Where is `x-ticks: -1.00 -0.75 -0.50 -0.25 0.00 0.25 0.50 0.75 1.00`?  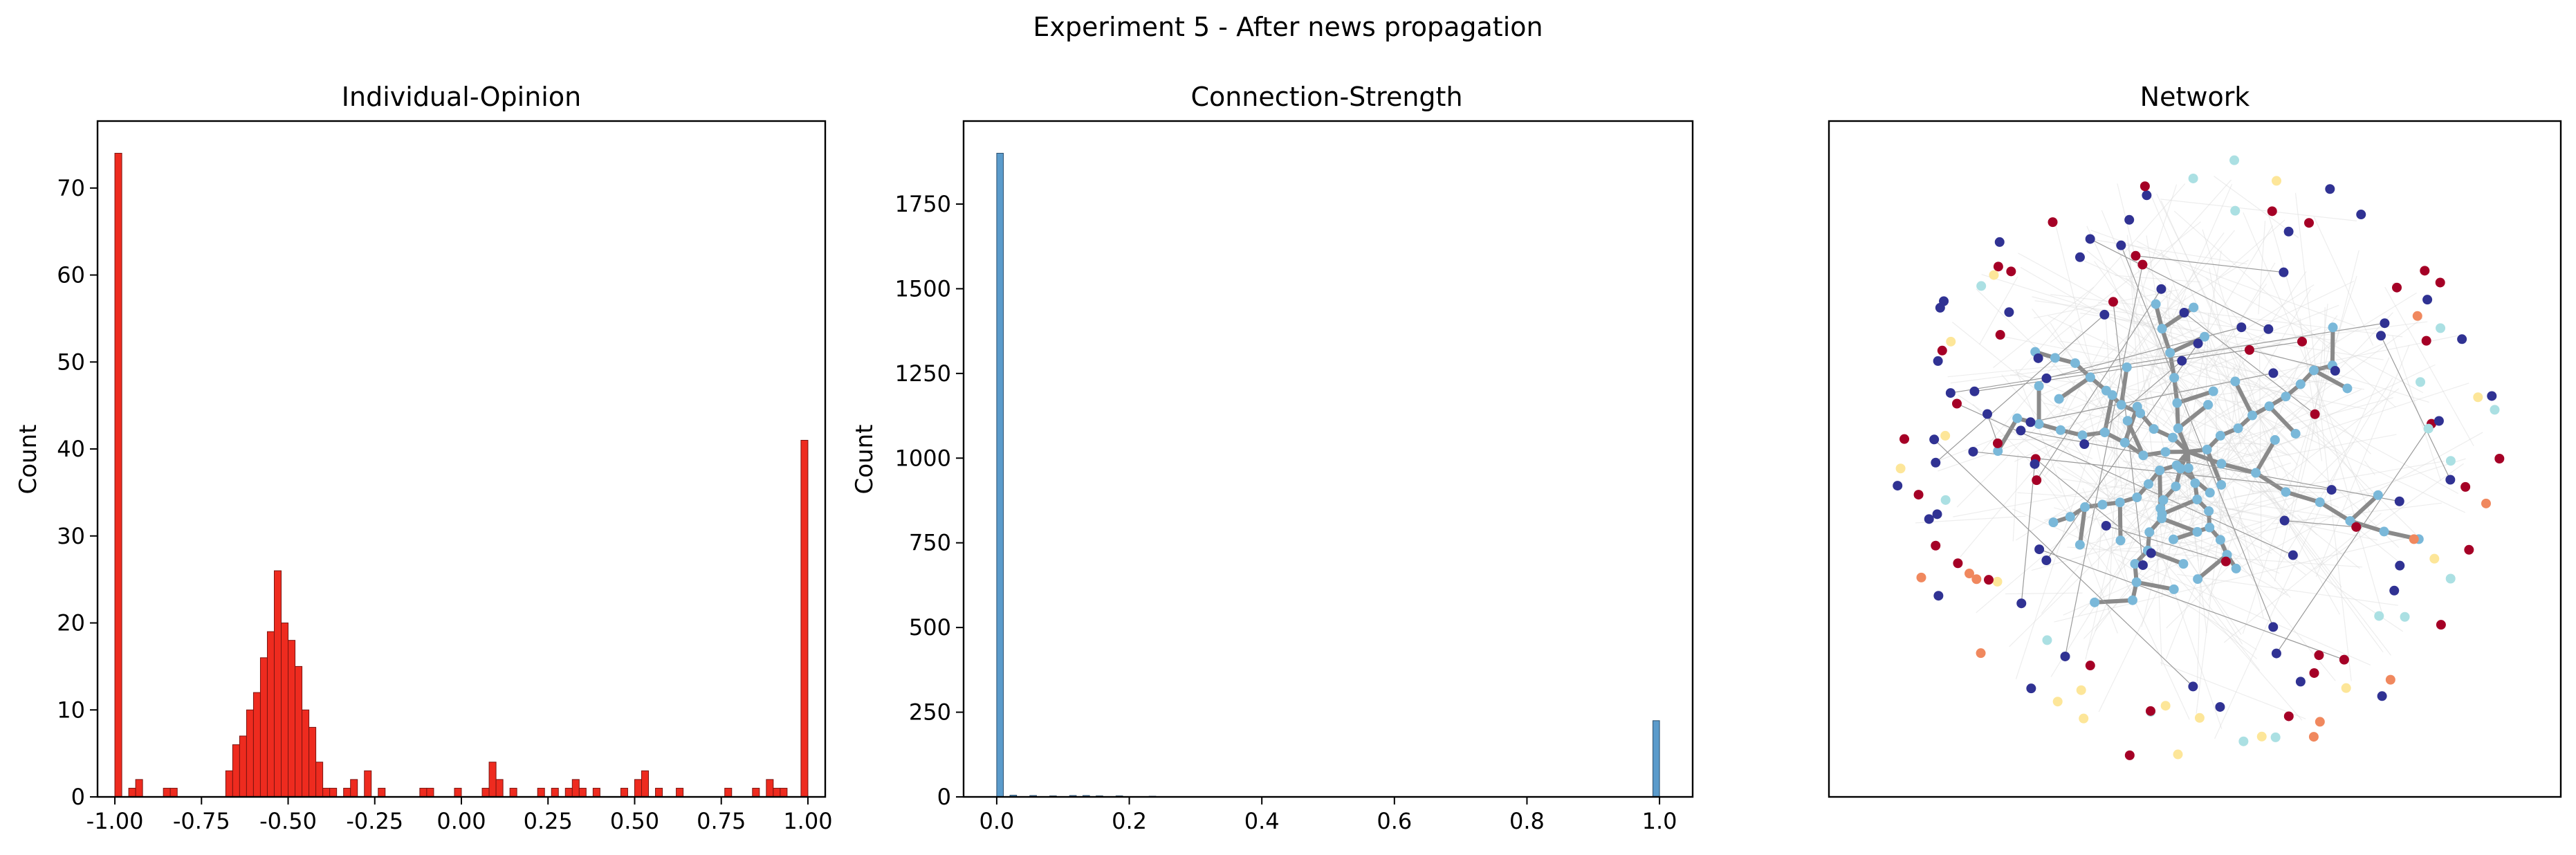
x-ticks: -1.00 -0.75 -0.50 -0.25 0.00 0.25 0.50 0.75 1.00 is located at coordinates (459, 816).